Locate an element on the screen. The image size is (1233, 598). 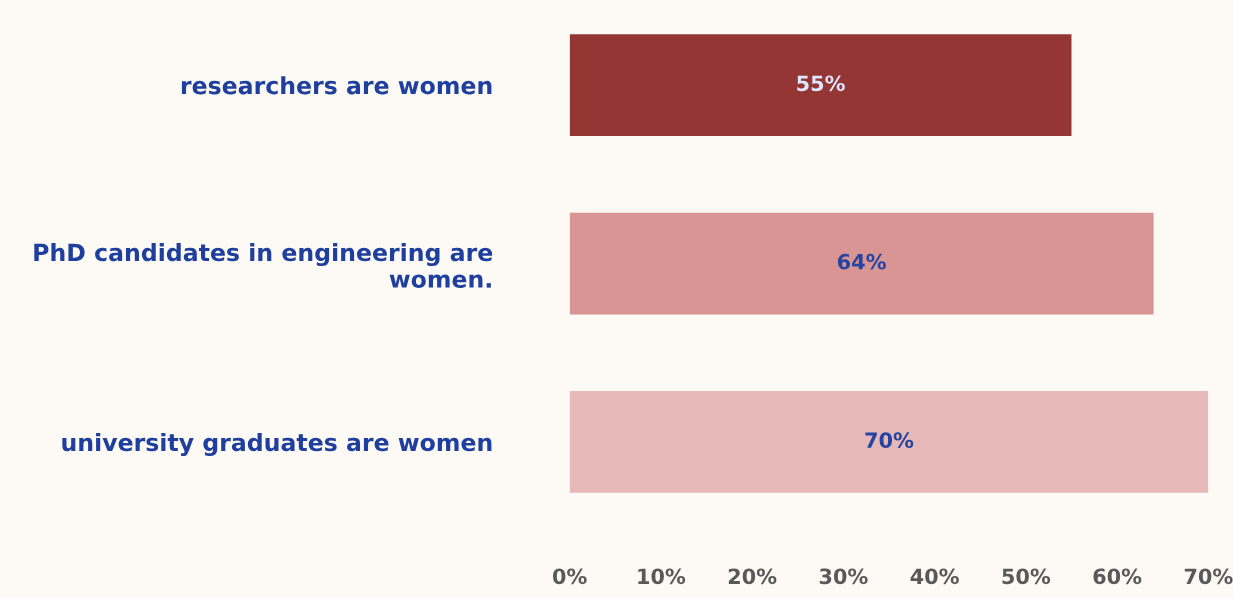
x-tick-label: 50% is located at coordinates (1026, 576).